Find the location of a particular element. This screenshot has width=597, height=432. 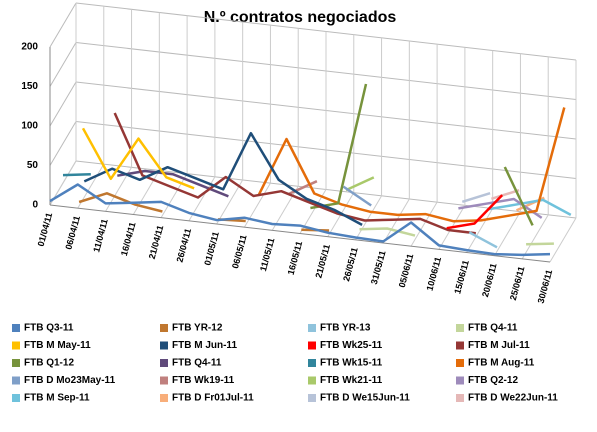

x-tick-label: 16/04/11 is located at coordinates (128, 239).